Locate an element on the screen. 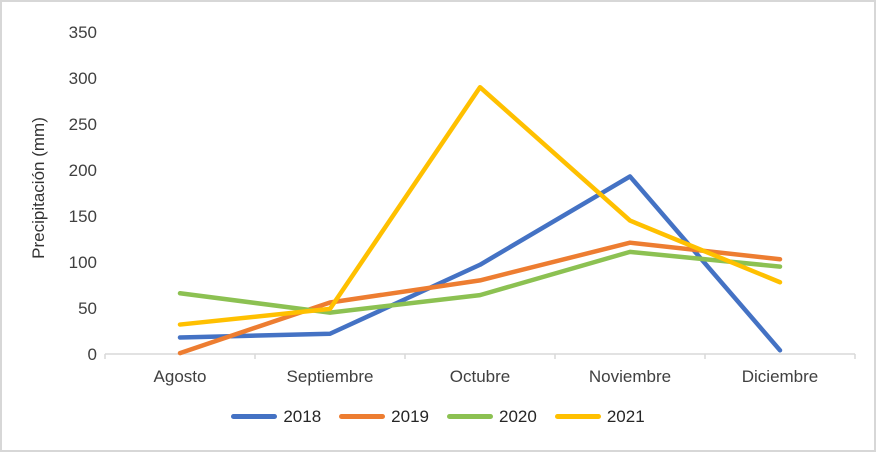 This screenshot has width=876, height=454. y-tick-label: 250 is located at coordinates (83, 124).